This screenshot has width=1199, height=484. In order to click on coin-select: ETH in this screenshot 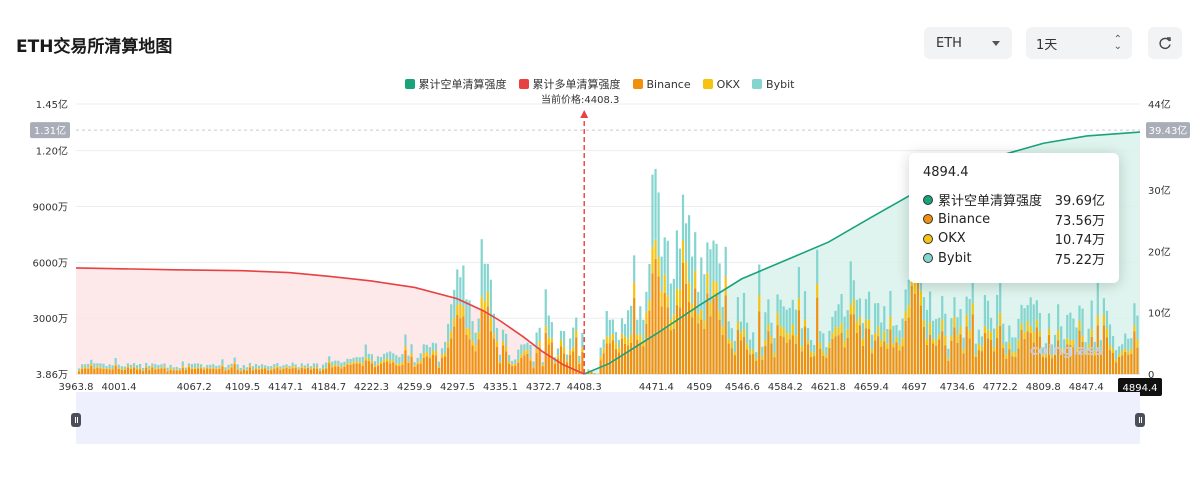, I will do `click(968, 43)`.